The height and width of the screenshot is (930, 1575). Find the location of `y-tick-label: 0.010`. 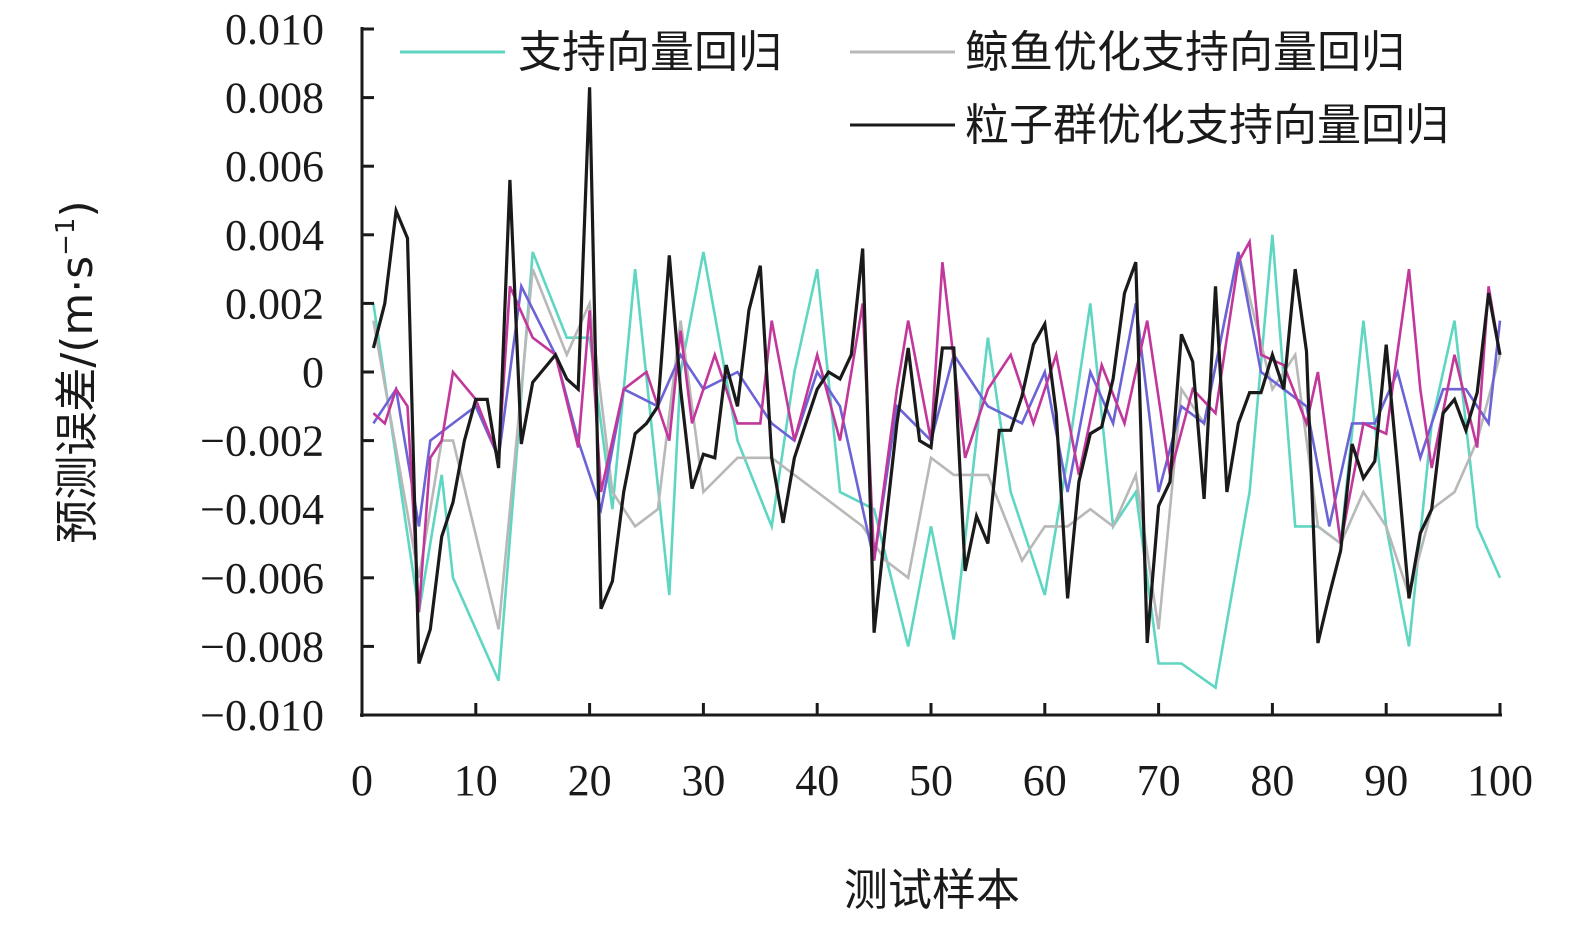

y-tick-label: 0.010 is located at coordinates (274, 29).